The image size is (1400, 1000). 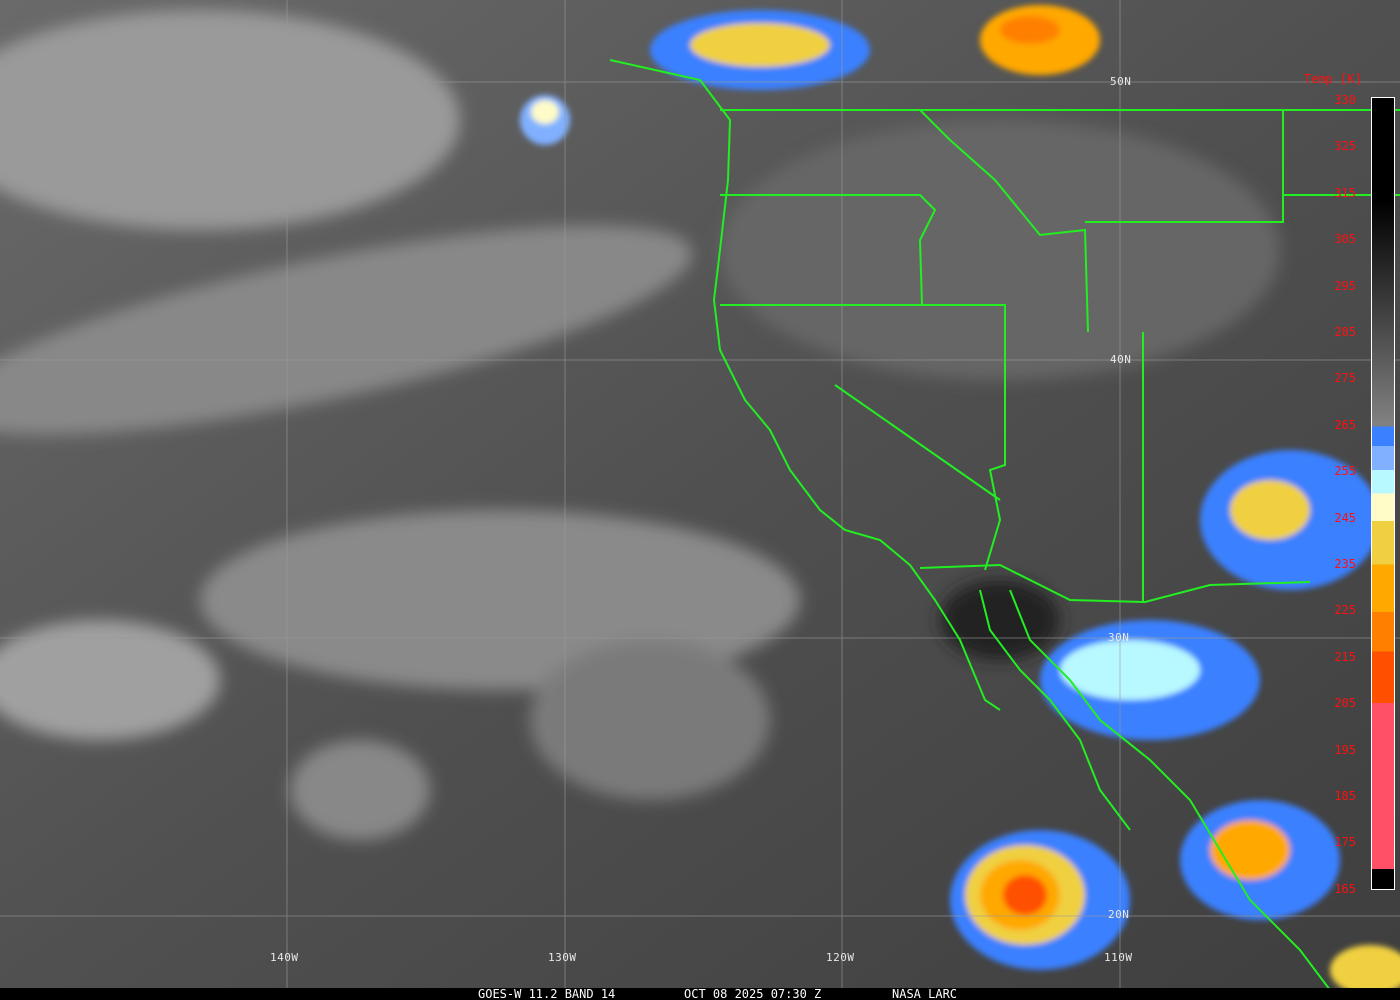 I want to click on california-nevada-border, so click(x=863, y=437).